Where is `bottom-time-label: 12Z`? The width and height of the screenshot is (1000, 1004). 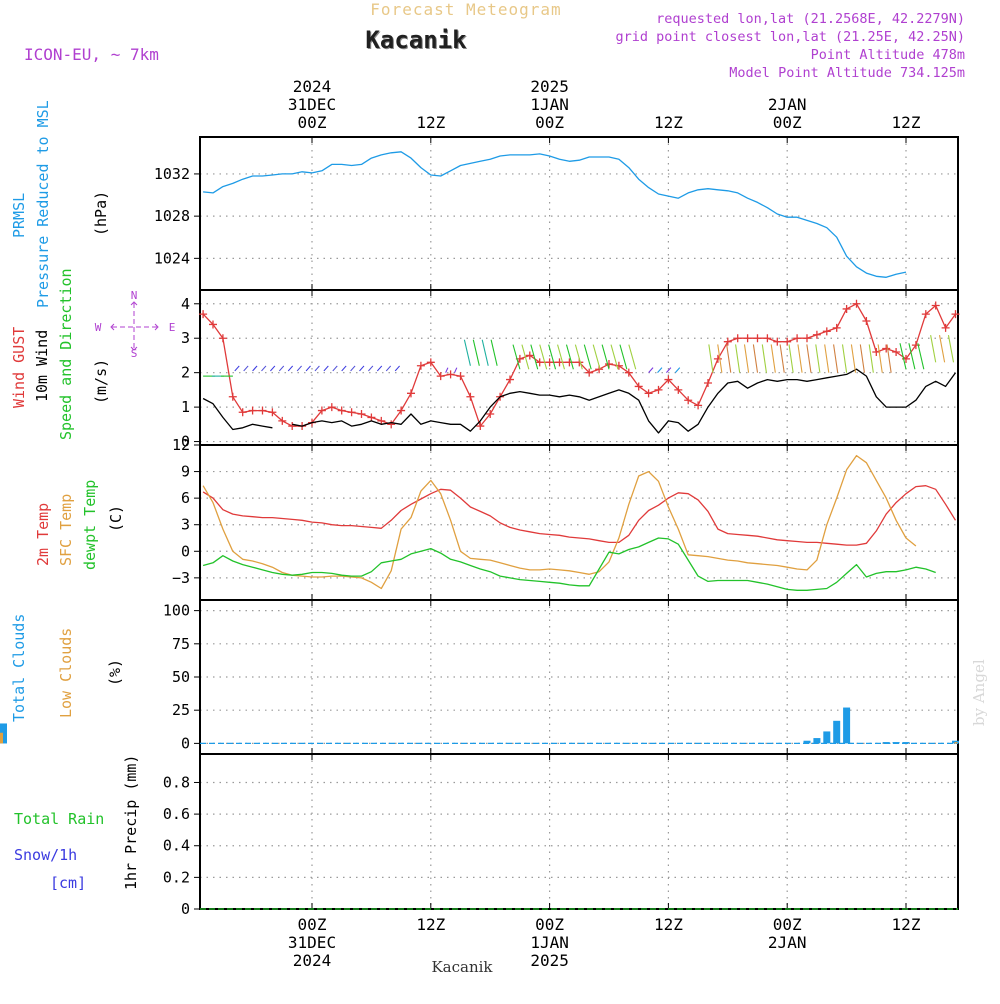
bottom-time-label: 12Z is located at coordinates (906, 924).